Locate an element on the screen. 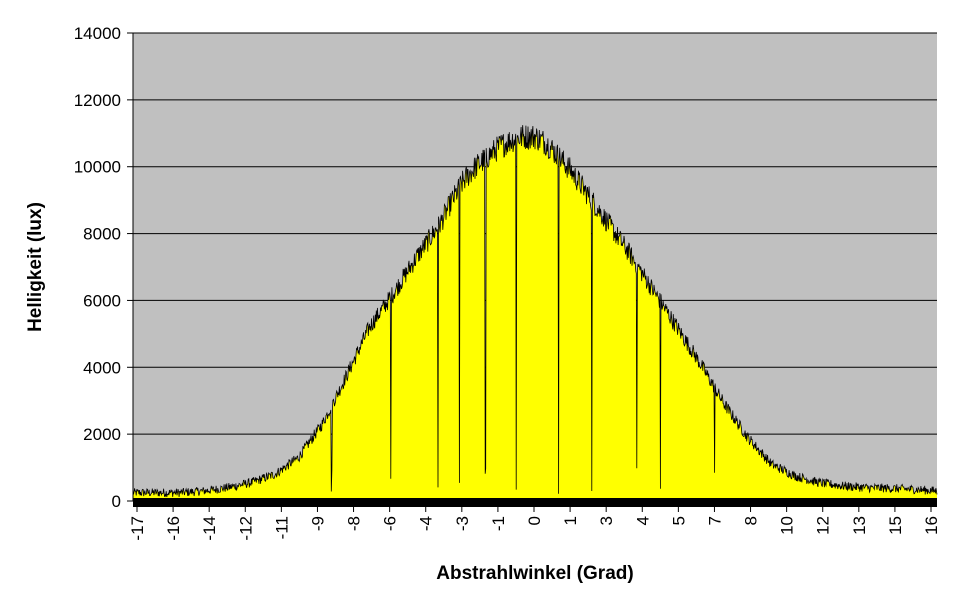  x-tick-label: 5 is located at coordinates (678, 520).